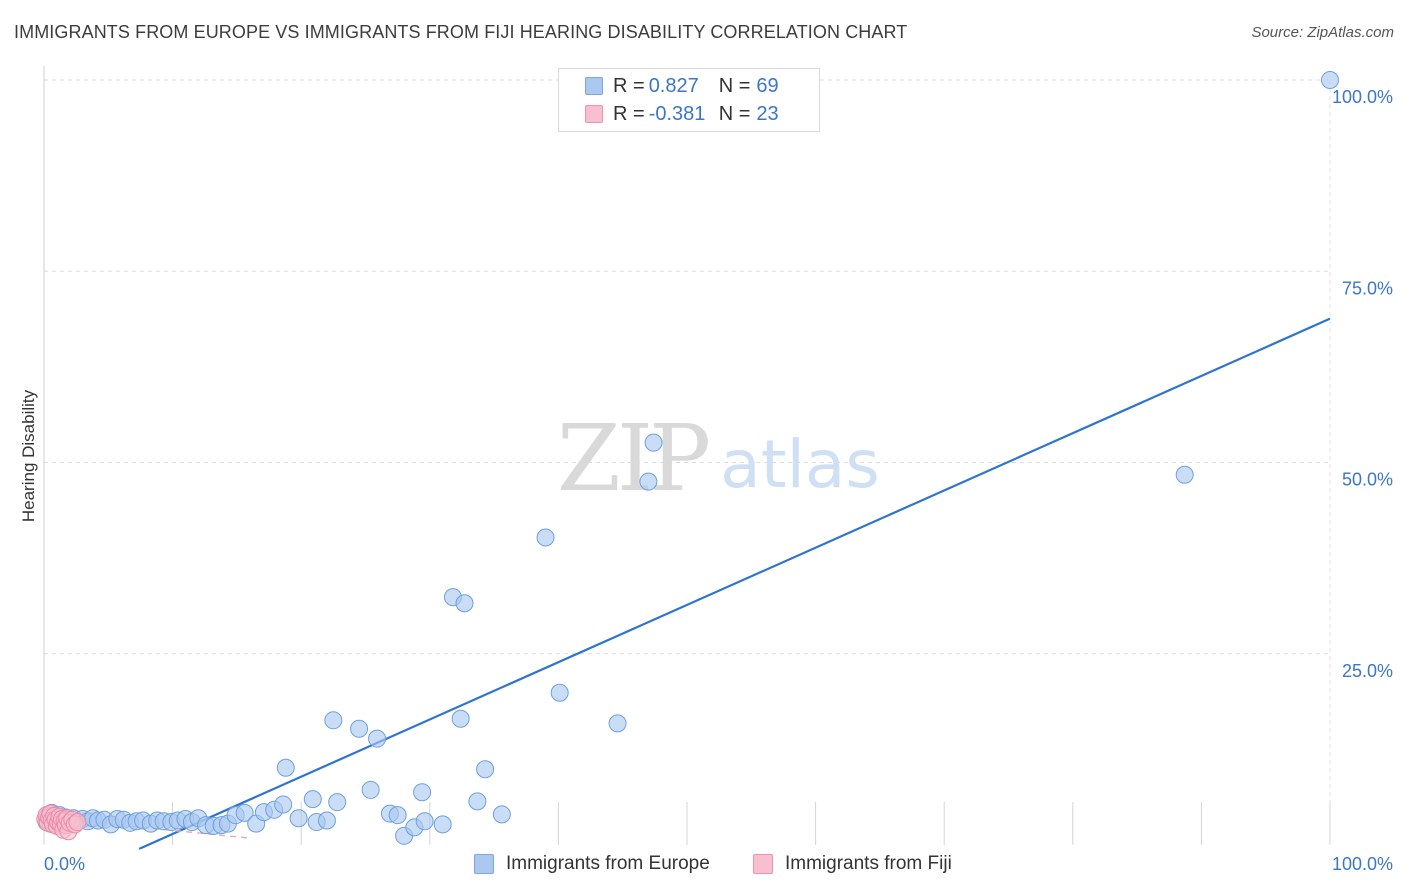 The width and height of the screenshot is (1406, 892). I want to click on fiji-point, so click(77, 822).